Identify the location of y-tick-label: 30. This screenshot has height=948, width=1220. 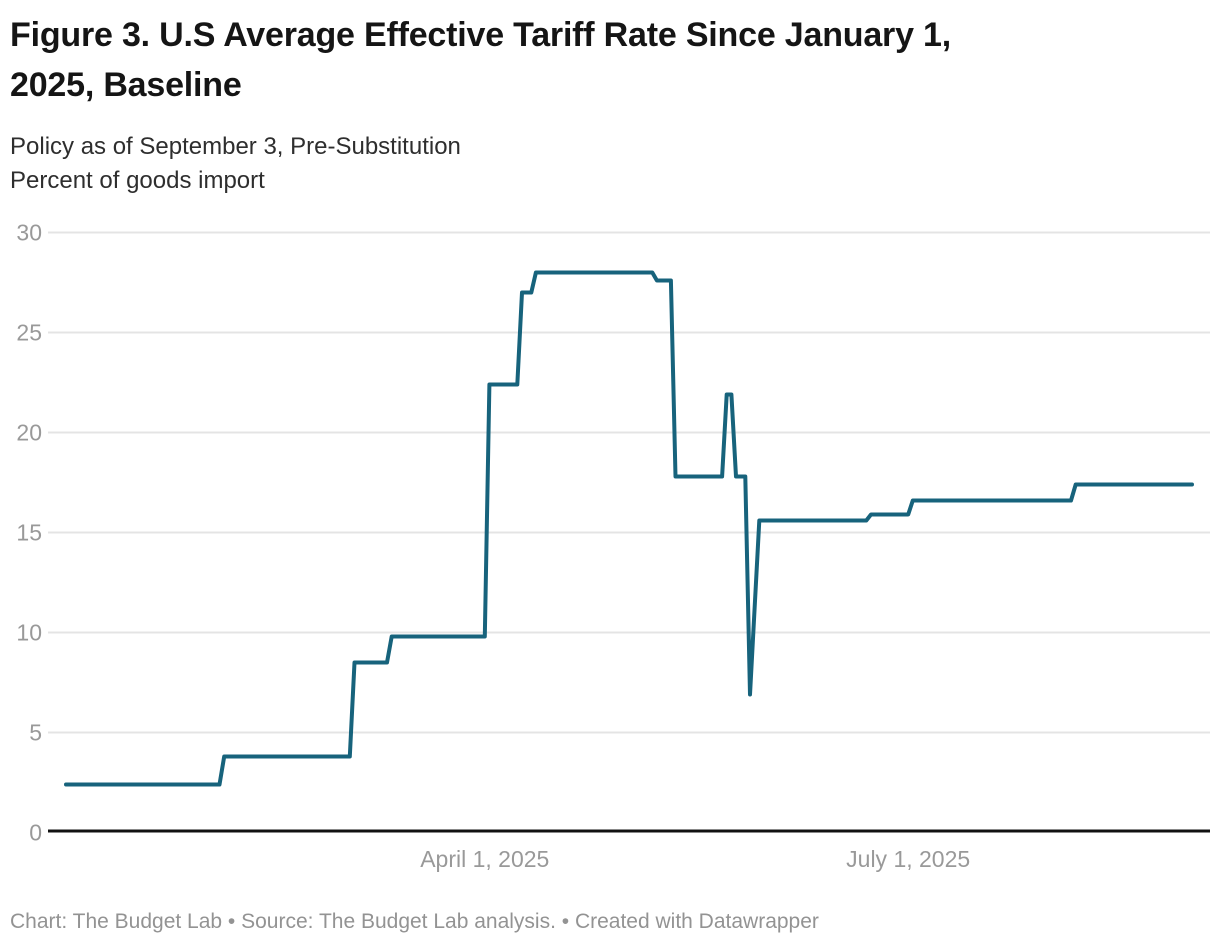
(29, 233).